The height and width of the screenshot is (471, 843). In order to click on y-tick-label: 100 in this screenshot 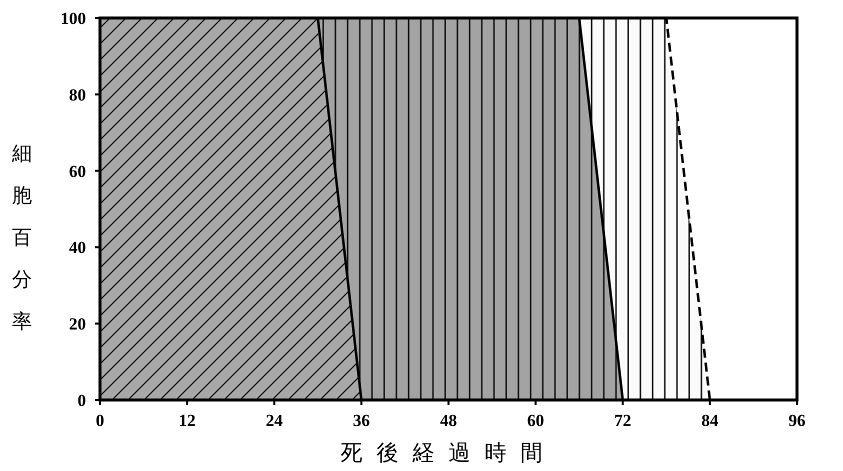, I will do `click(73, 18)`.